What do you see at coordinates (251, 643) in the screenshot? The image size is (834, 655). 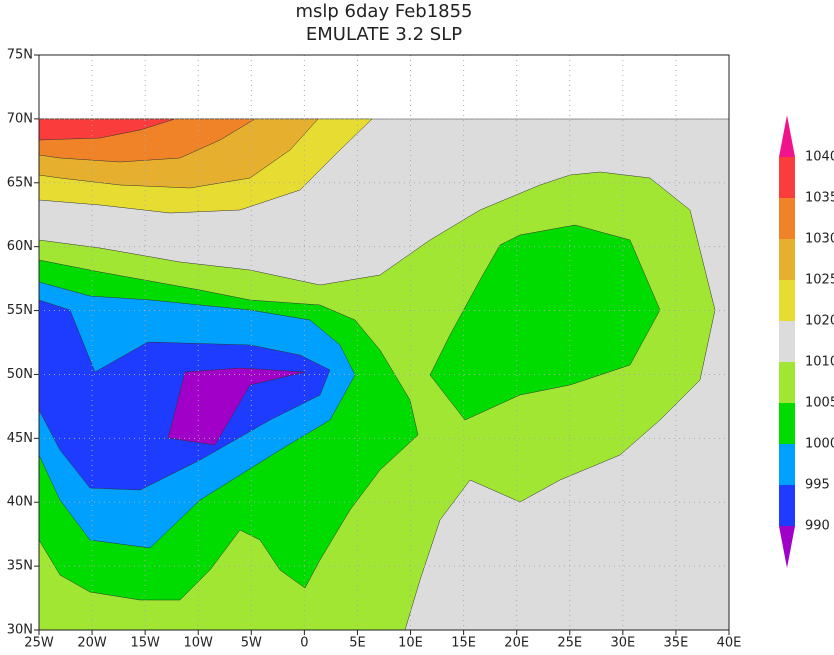 I see `x-tick-label: 5W` at bounding box center [251, 643].